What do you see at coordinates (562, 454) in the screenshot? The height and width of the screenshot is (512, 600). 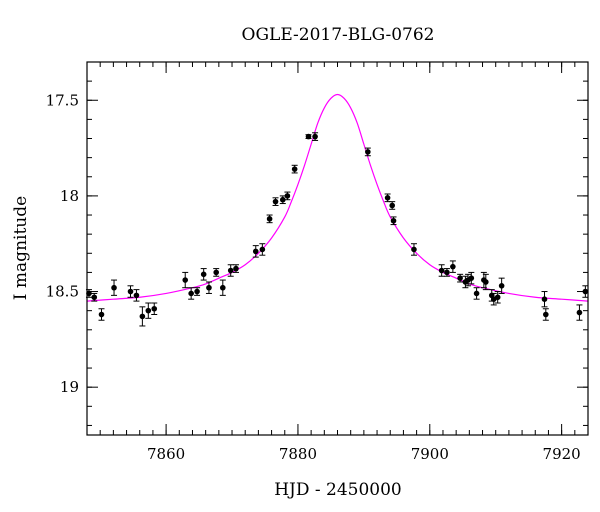 I see `x-tick-label: 7920` at bounding box center [562, 454].